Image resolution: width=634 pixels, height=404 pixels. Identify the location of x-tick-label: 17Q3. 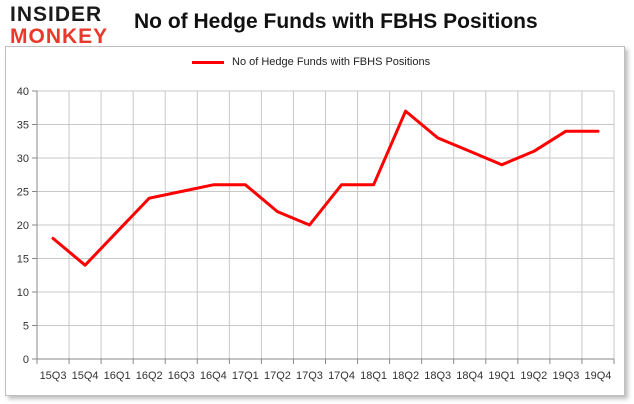
(309, 376).